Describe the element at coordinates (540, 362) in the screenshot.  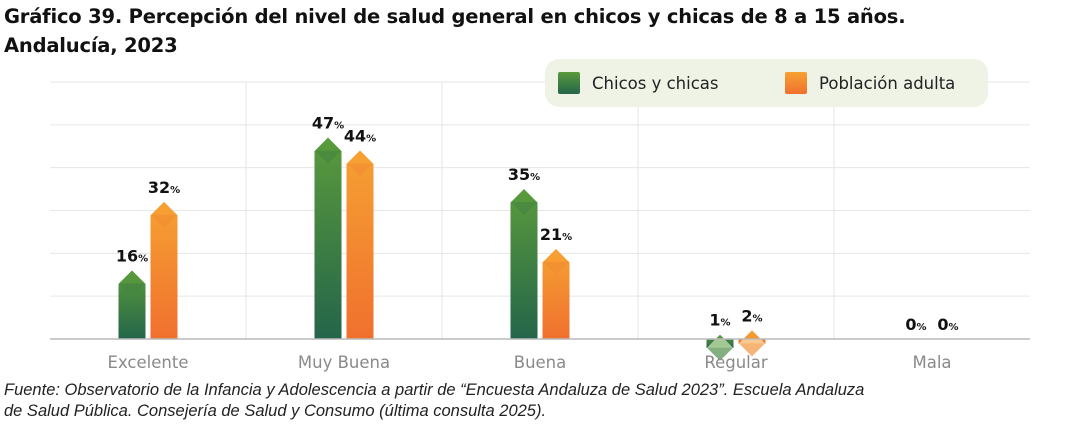
I see `x-tick-label: Buena` at that location.